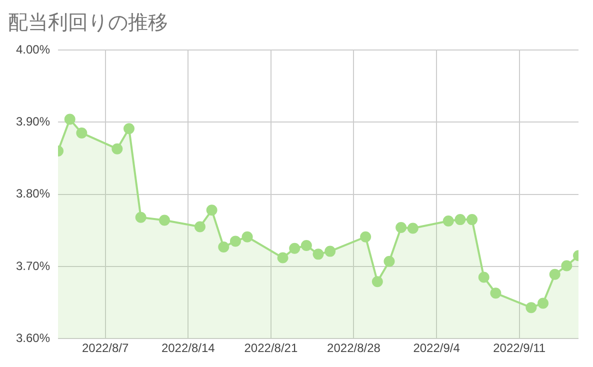  Describe the element at coordinates (33, 193) in the screenshot. I see `y-tick-label: 3.80%` at that location.